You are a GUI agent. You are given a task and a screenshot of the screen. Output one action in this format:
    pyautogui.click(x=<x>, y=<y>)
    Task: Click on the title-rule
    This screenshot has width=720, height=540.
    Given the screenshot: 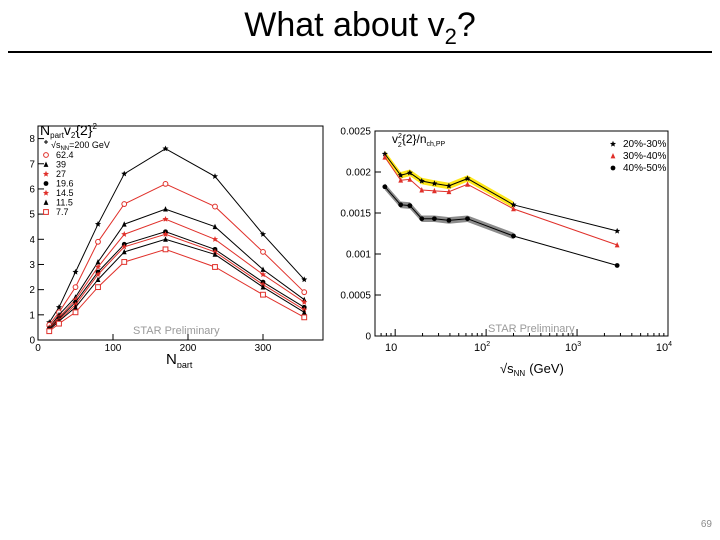 What is the action you would take?
    pyautogui.click(x=360, y=52)
    